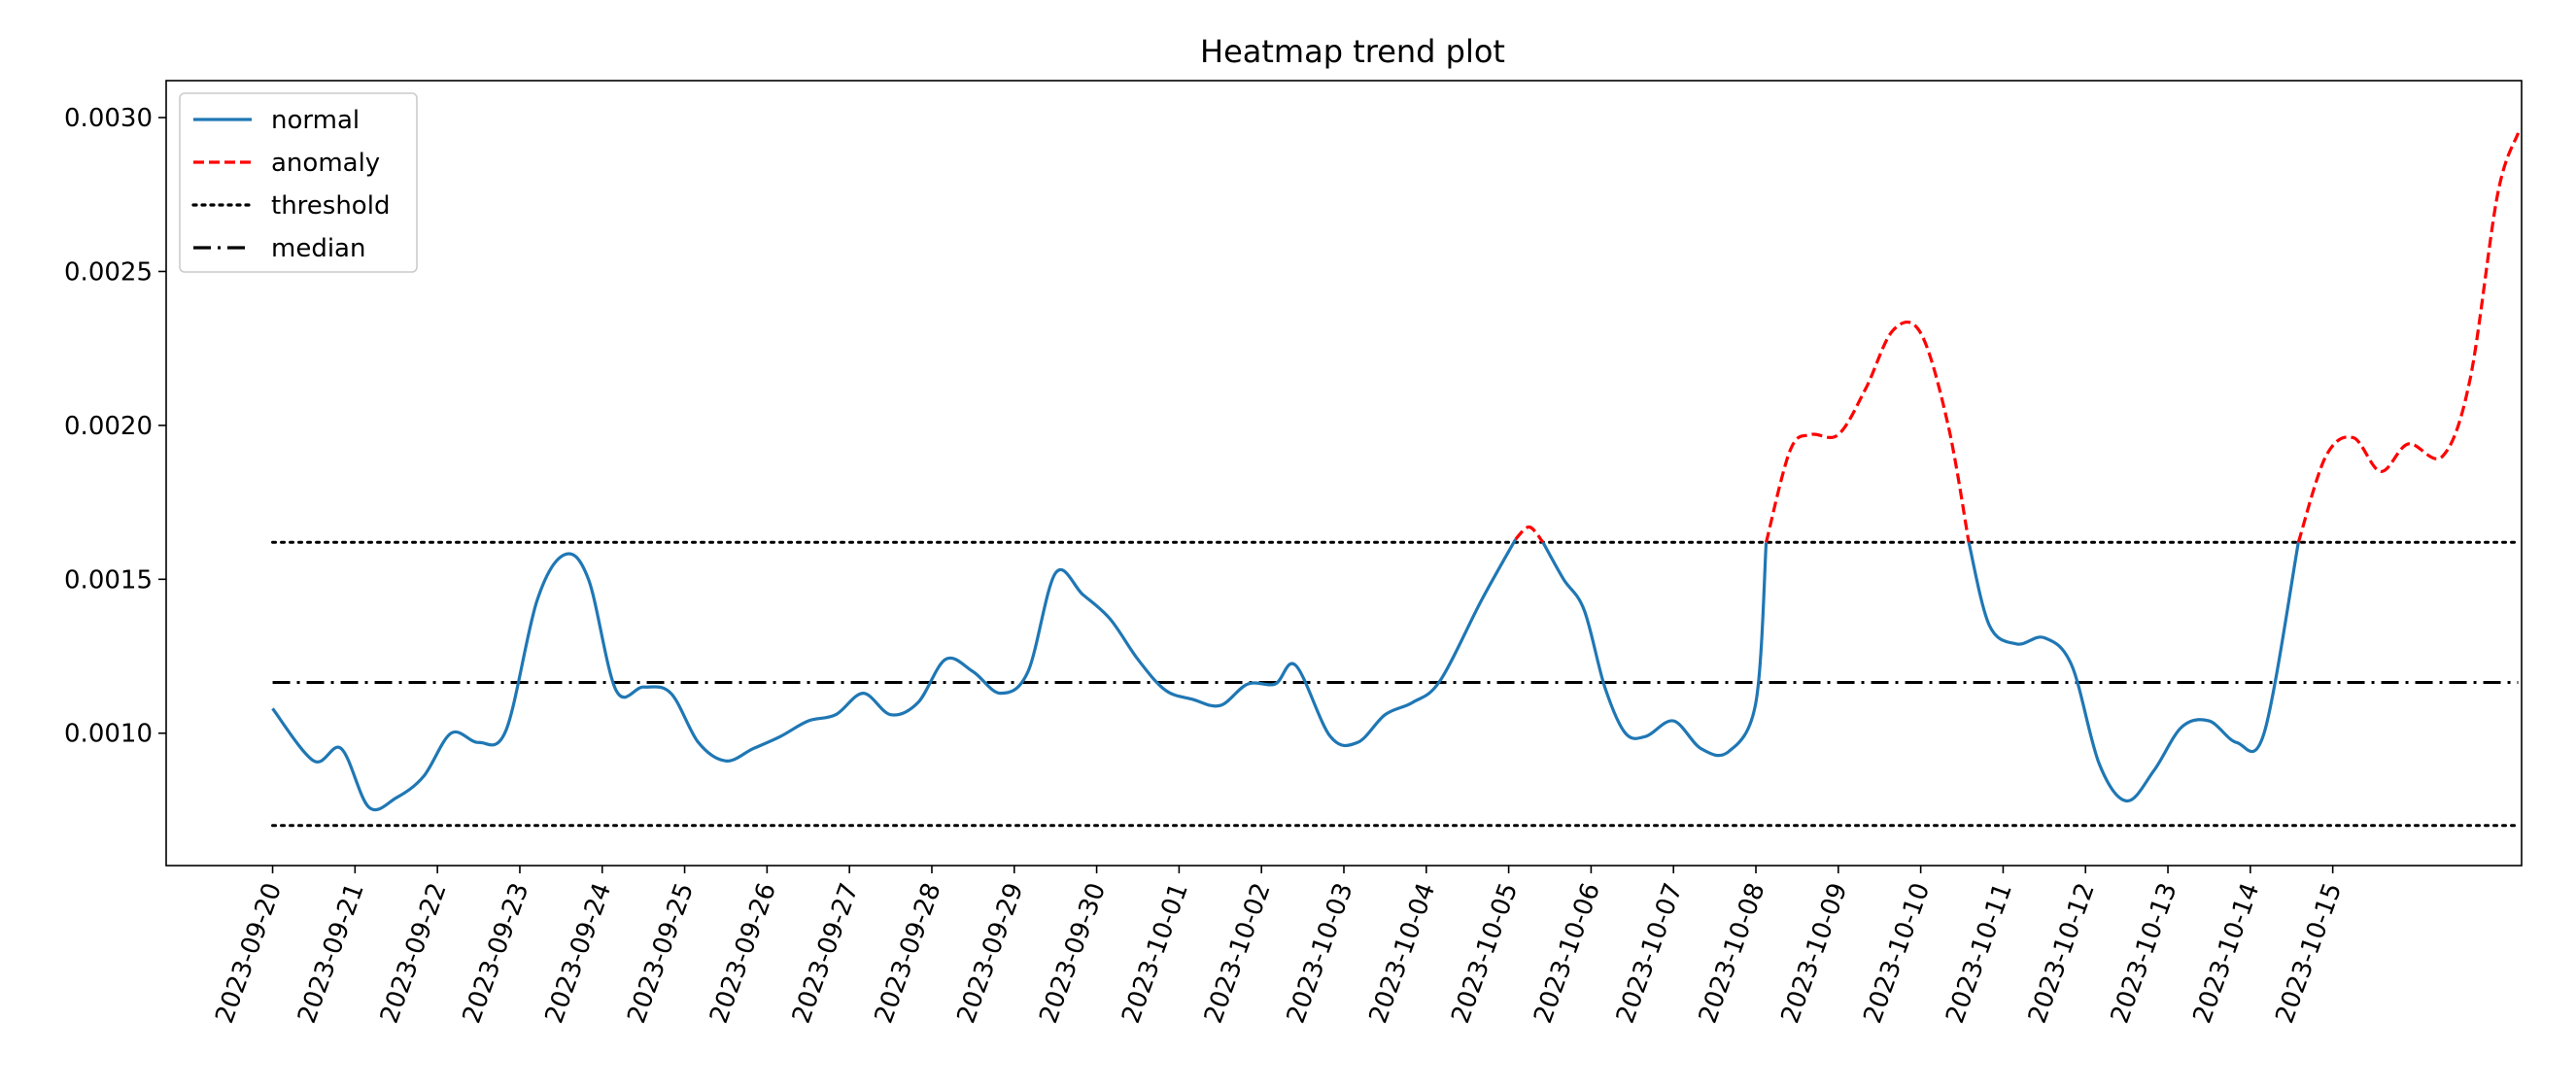 The image size is (2576, 1089). Describe the element at coordinates (2227, 953) in the screenshot. I see `x-tick-label: 2023-10-14` at that location.